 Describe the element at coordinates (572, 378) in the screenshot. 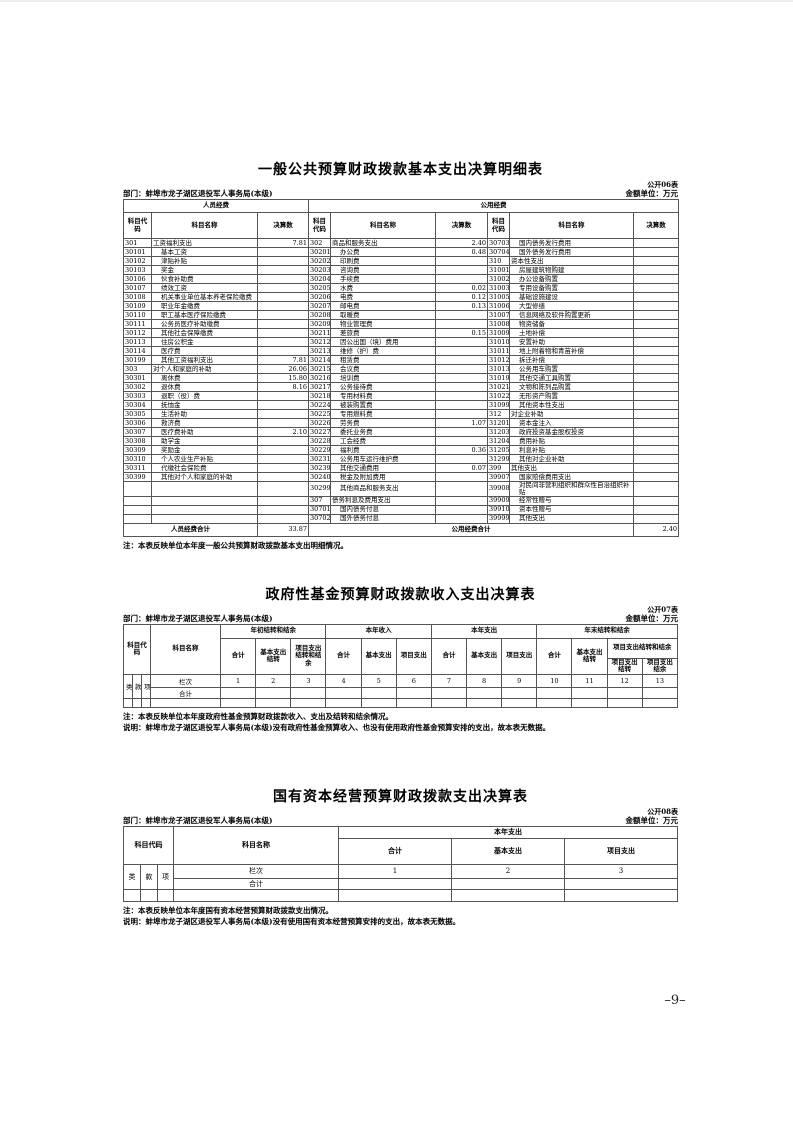

I see `subject-name: 其他交通工具购置` at that location.